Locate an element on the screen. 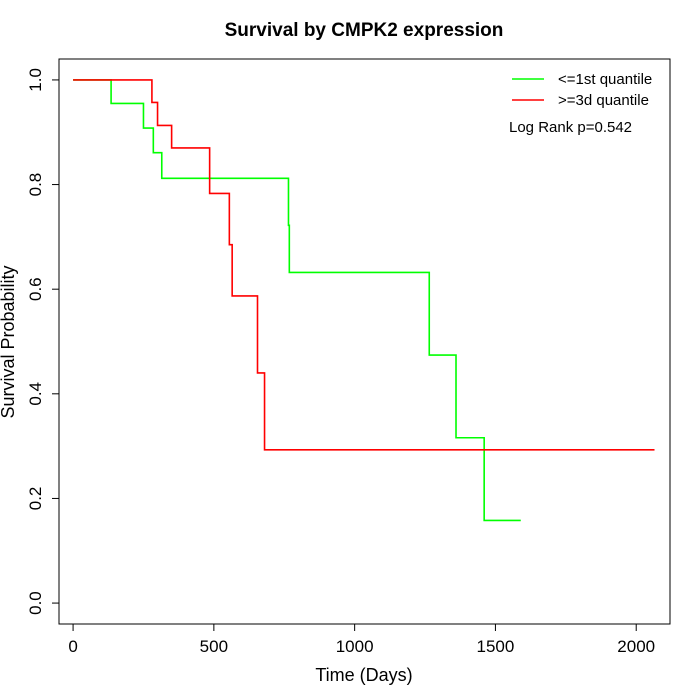 Image resolution: width=700 pixels, height=700 pixels. x-axis-label: Time (Days) is located at coordinates (363, 675).